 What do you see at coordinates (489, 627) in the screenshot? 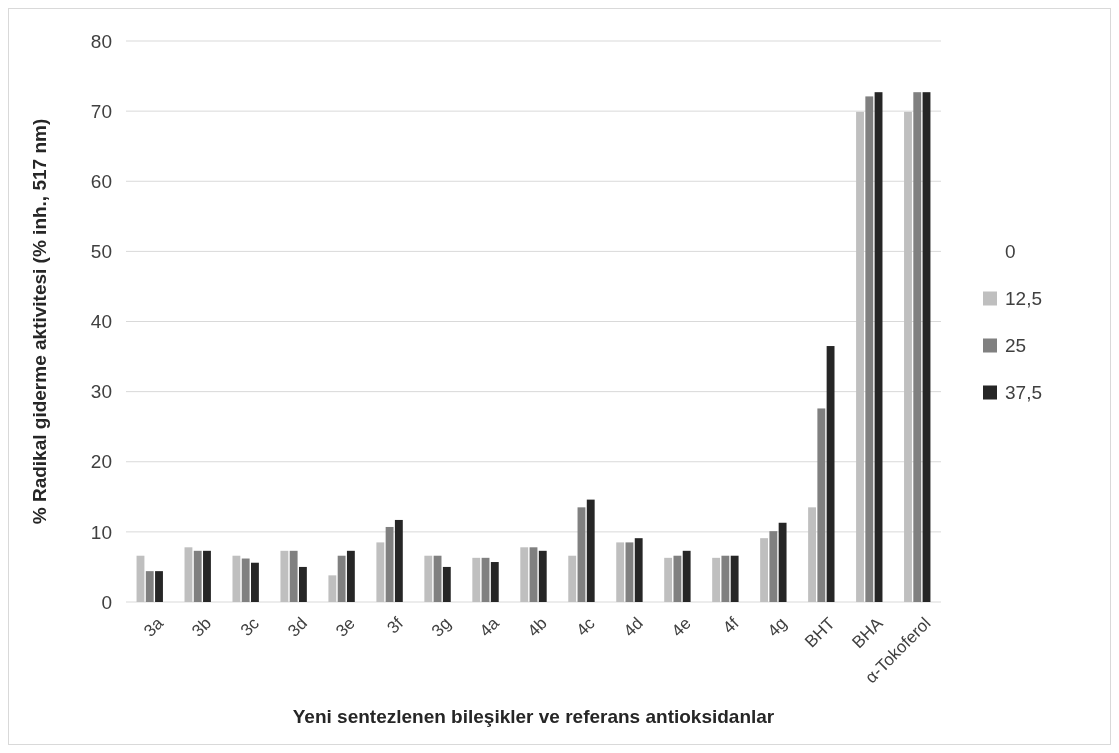
I see `x-tick-label: 4a` at bounding box center [489, 627].